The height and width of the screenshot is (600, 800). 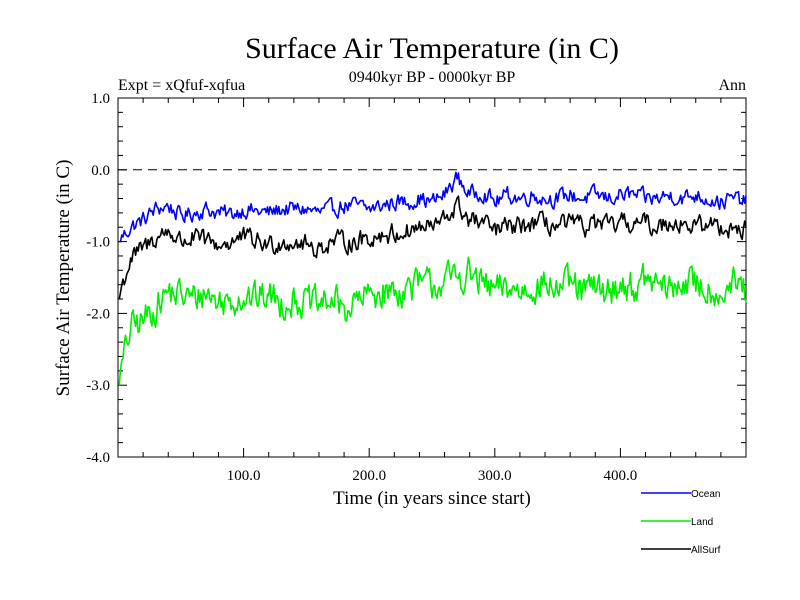 What do you see at coordinates (369, 476) in the screenshot?
I see `x-tick-label: 200.0` at bounding box center [369, 476].